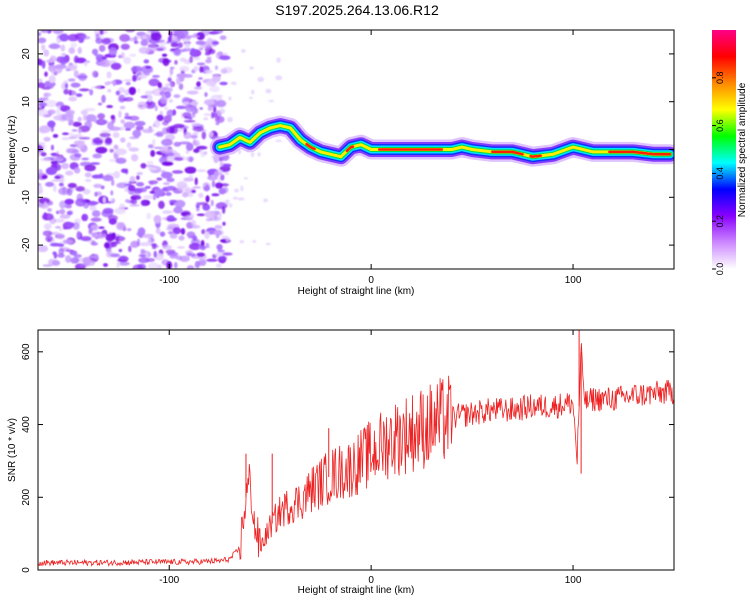 This screenshot has width=750, height=605. Describe the element at coordinates (371, 580) in the screenshot. I see `x-tick-label: 0` at that location.